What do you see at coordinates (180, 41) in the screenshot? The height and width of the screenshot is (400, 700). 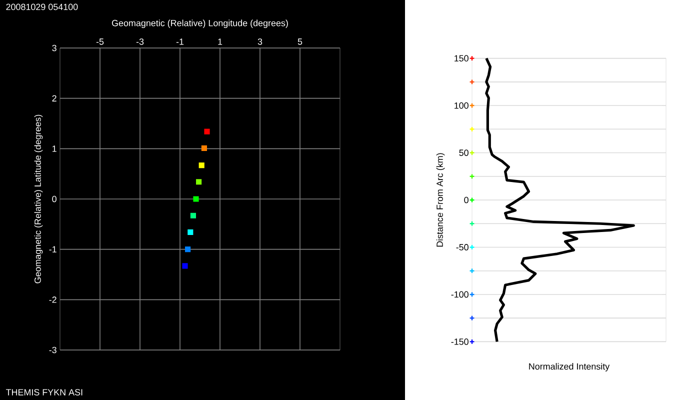 I see `x-tick-label: -1` at bounding box center [180, 41].